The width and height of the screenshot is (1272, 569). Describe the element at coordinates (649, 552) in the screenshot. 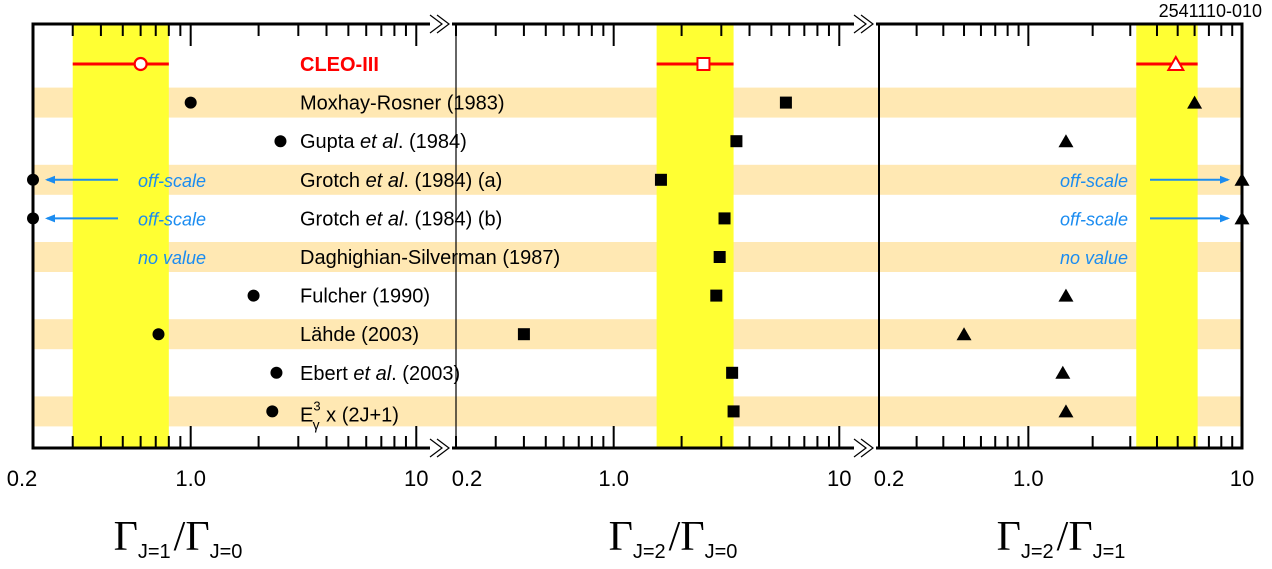

I see `title-sub: J=2` at that location.